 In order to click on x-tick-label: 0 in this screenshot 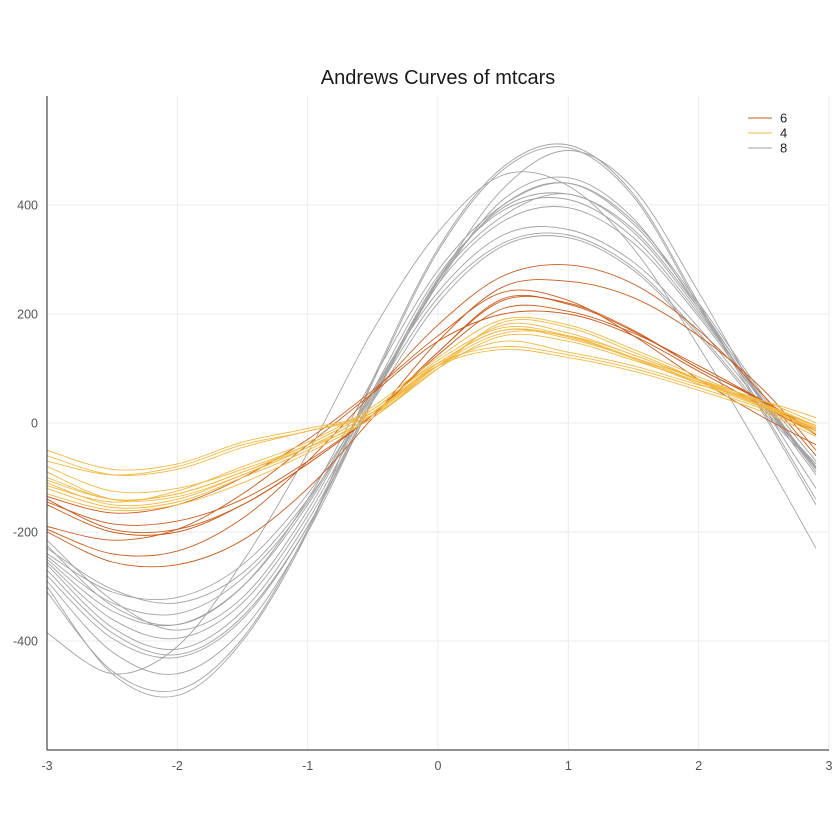, I will do `click(438, 766)`.